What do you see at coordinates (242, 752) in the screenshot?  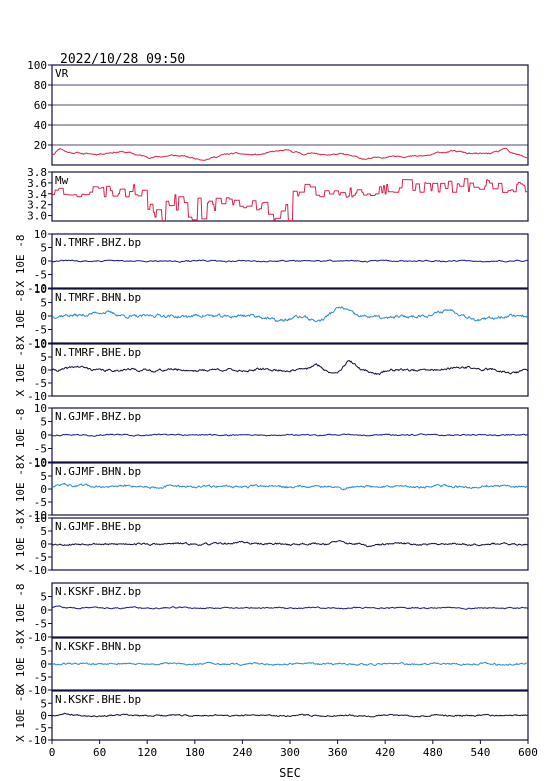 I see `x-tick-label: 240` at bounding box center [242, 752].